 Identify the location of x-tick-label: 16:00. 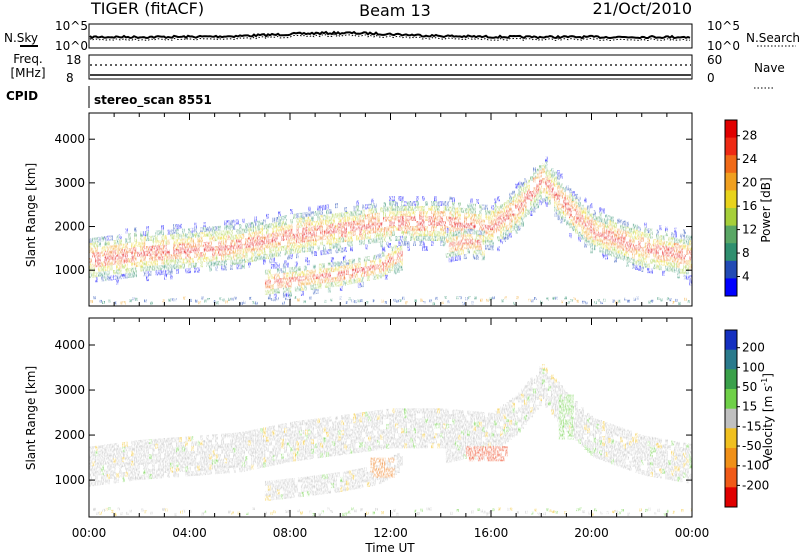
(491, 533).